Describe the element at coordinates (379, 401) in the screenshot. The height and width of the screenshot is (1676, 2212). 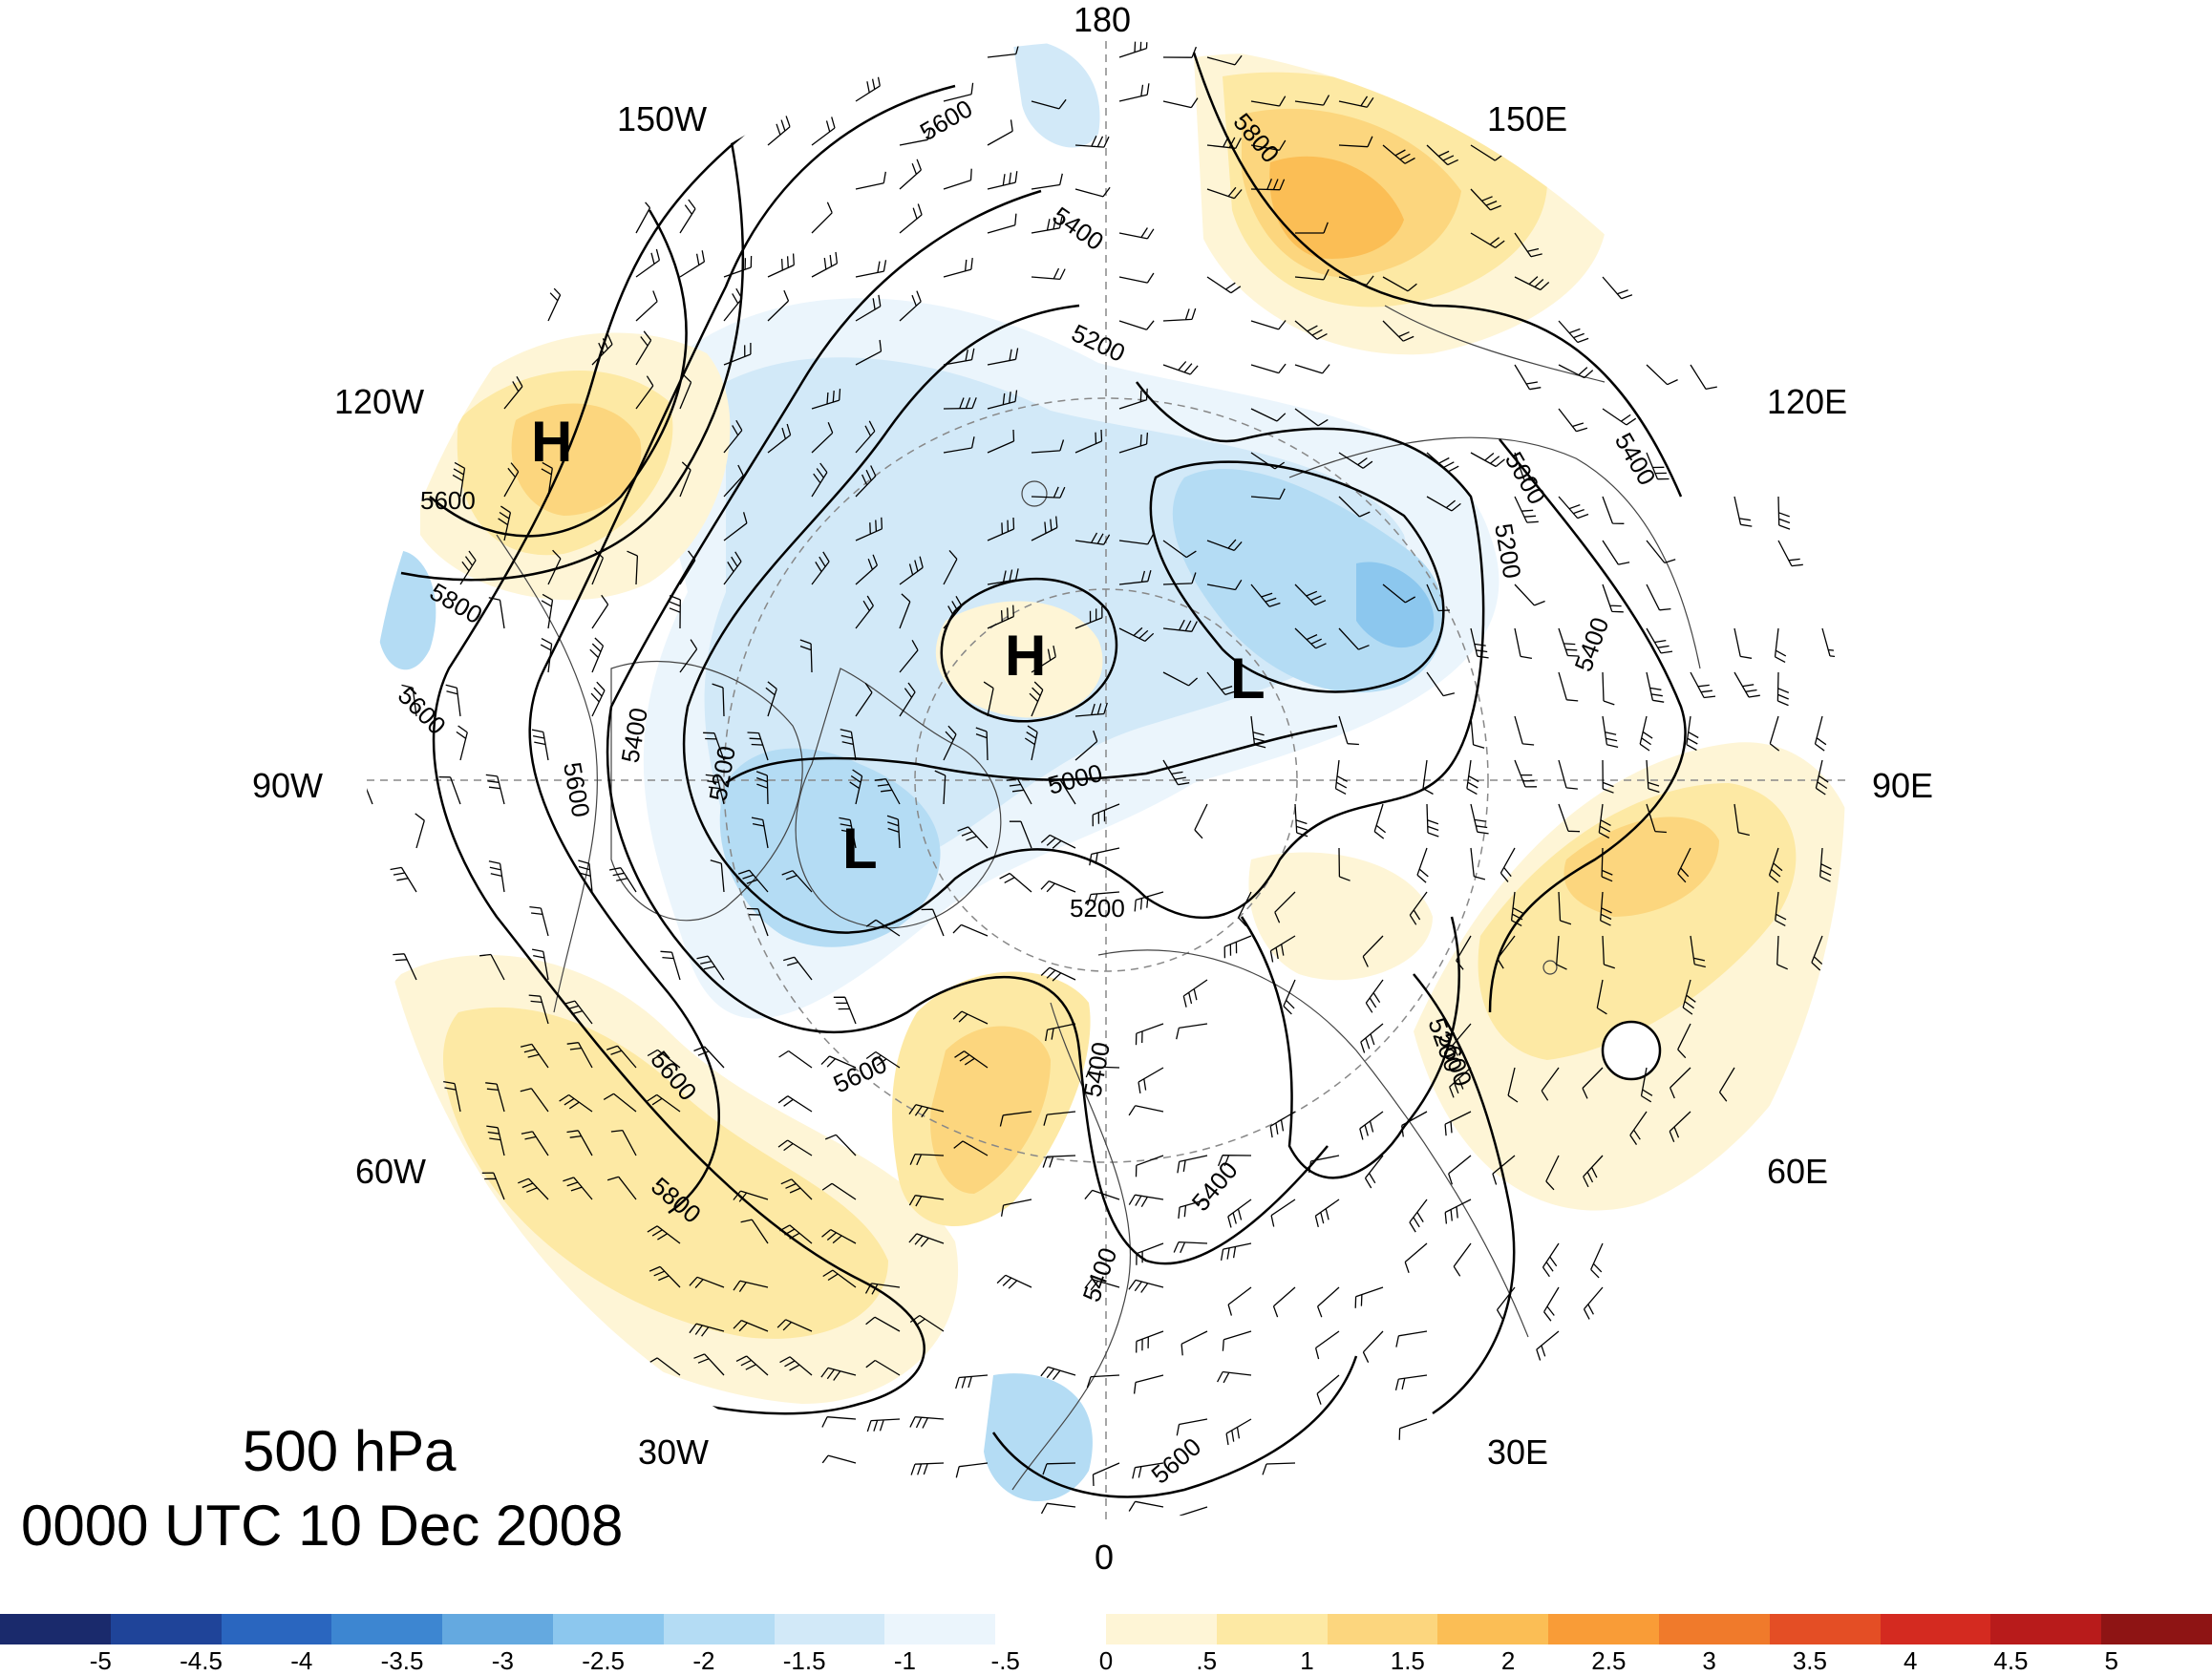
I see `lon-label-120w: 120W` at that location.